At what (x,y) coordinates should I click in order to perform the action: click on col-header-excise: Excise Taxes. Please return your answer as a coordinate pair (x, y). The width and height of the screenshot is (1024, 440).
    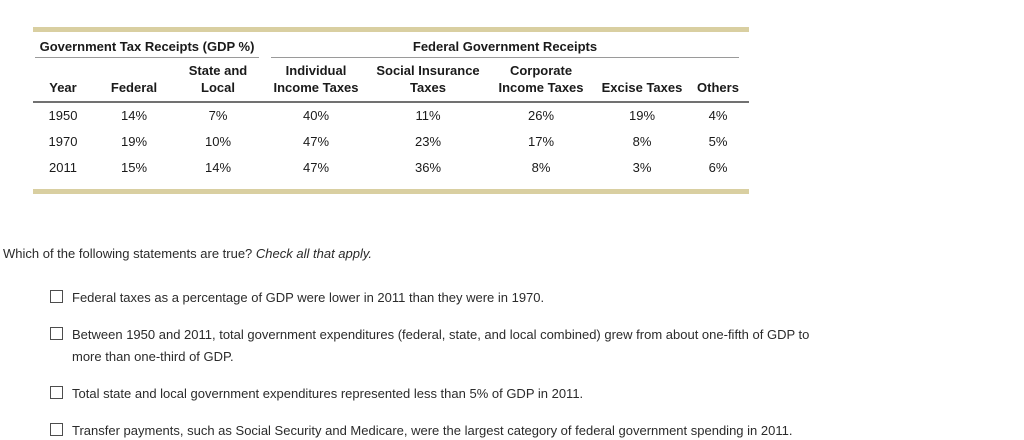
    Looking at the image, I should click on (642, 80).